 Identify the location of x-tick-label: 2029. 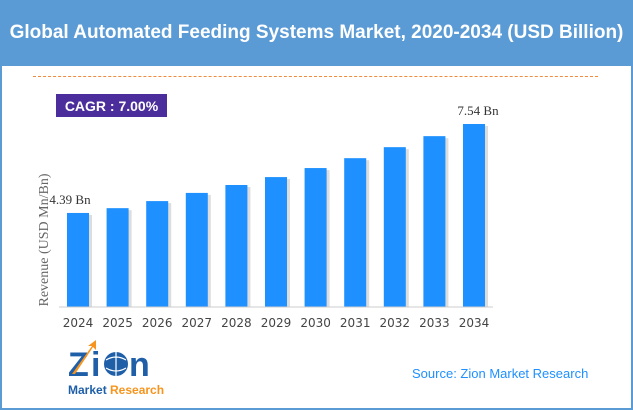
(276, 323).